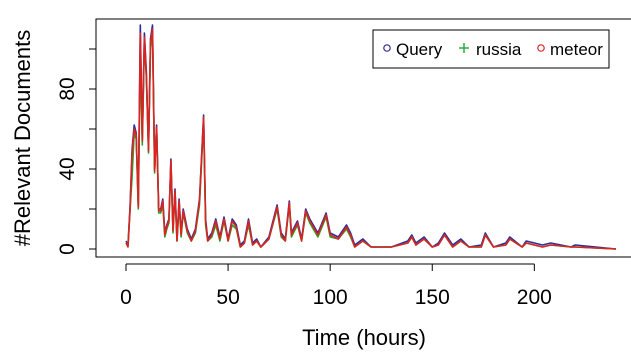 The height and width of the screenshot is (354, 631). What do you see at coordinates (67, 249) in the screenshot?
I see `y-tick-label: 0` at bounding box center [67, 249].